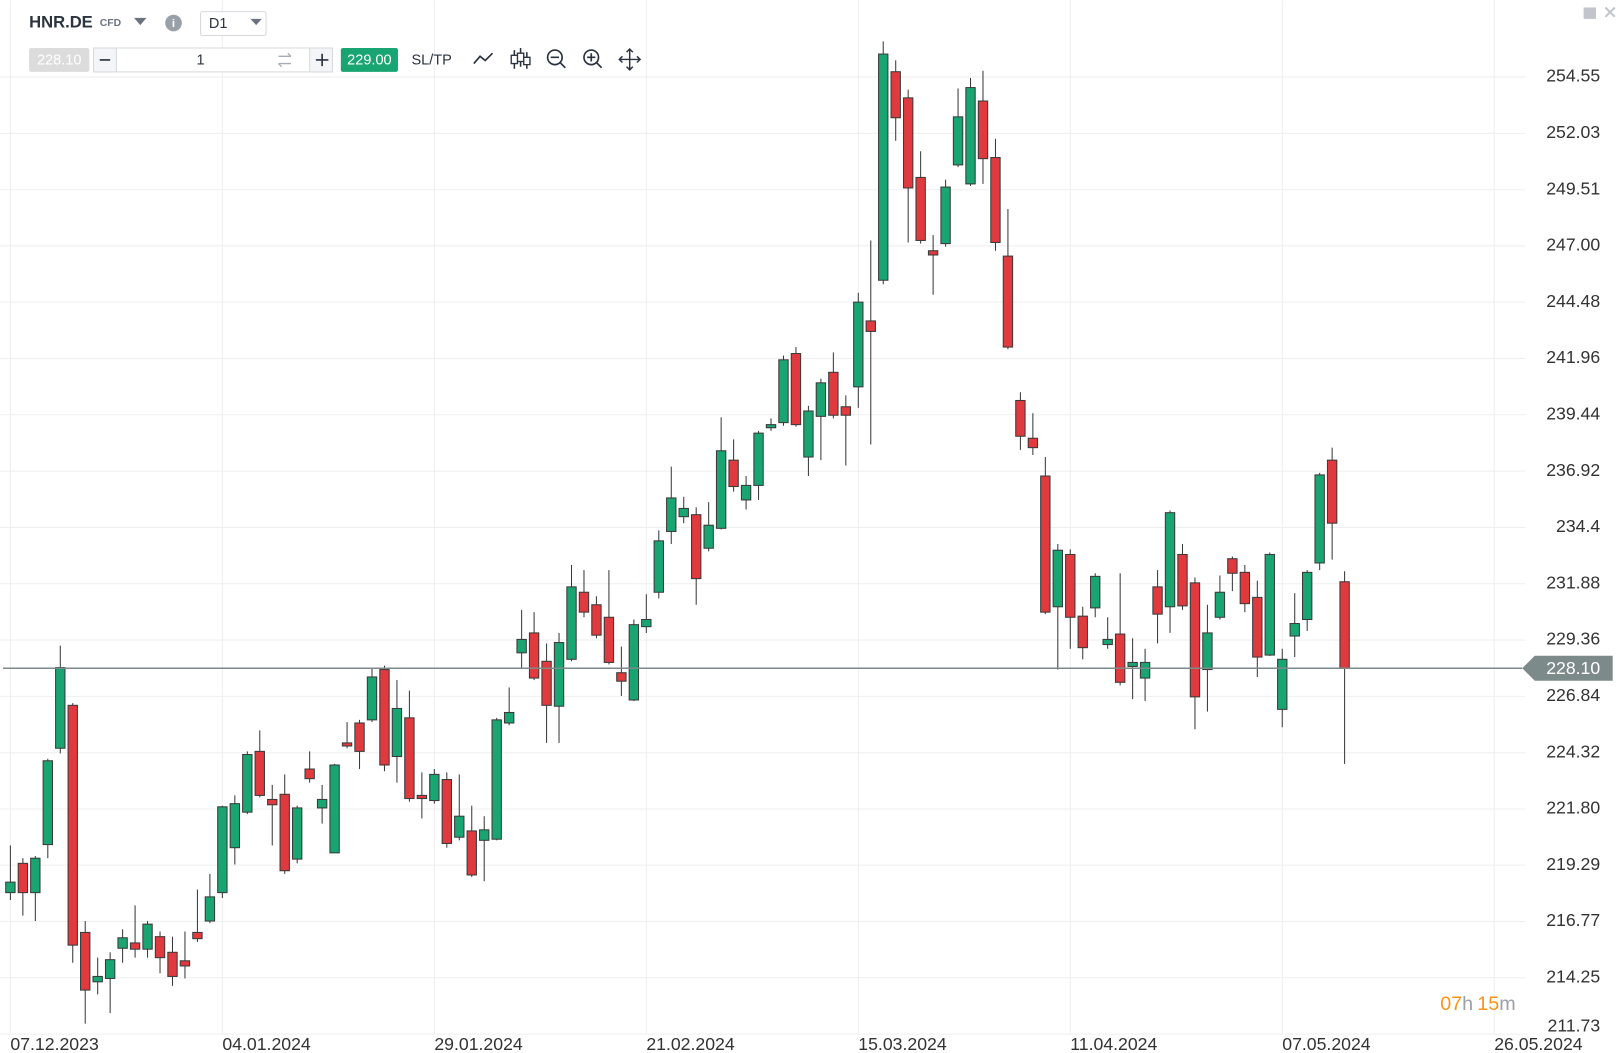  Describe the element at coordinates (173, 23) in the screenshot. I see `info-icon` at that location.